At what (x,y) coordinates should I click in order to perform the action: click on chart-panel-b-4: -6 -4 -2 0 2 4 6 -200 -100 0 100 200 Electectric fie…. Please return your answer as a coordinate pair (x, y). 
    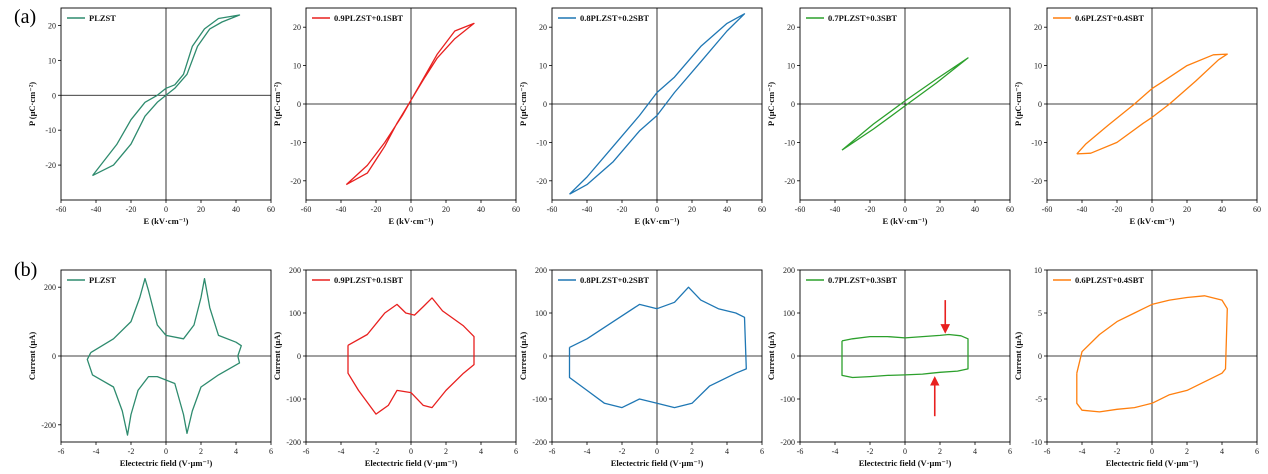
    Looking at the image, I should click on (889, 367).